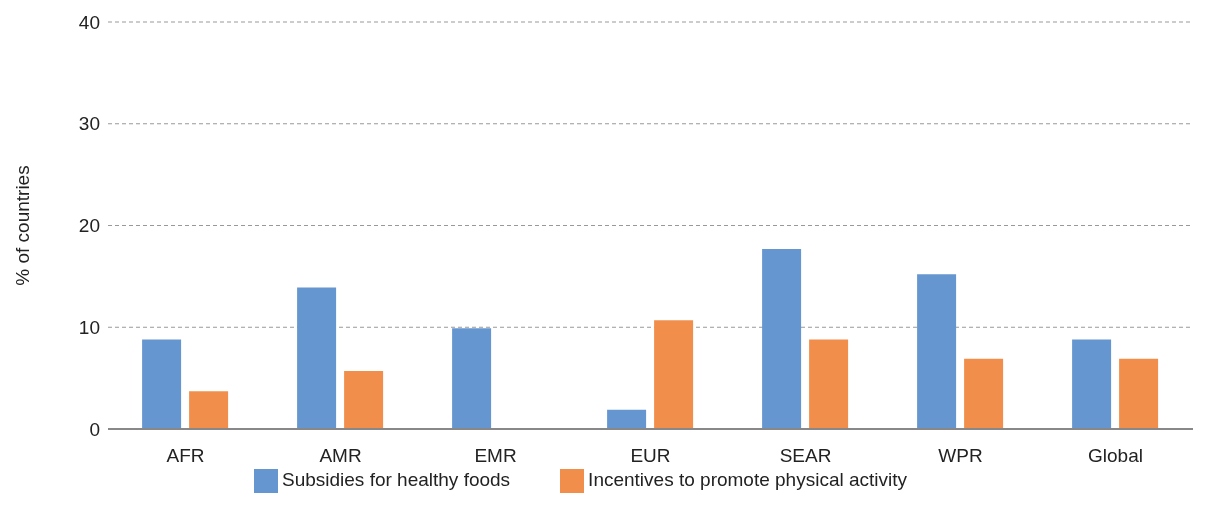 The width and height of the screenshot is (1211, 506). Describe the element at coordinates (89, 226) in the screenshot. I see `y-tick-label: 20` at that location.